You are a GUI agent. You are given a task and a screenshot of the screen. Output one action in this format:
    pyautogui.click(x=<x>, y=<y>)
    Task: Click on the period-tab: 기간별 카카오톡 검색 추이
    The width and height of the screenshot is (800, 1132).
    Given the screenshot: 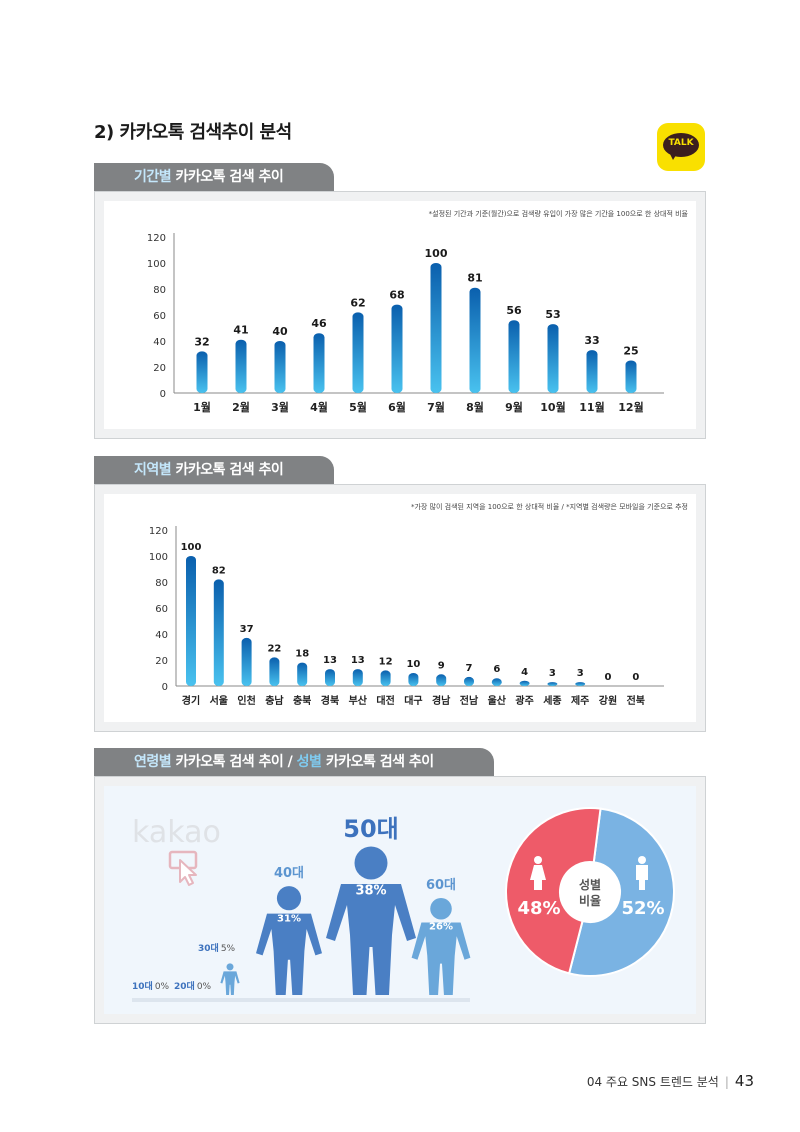 What is the action you would take?
    pyautogui.click(x=214, y=177)
    